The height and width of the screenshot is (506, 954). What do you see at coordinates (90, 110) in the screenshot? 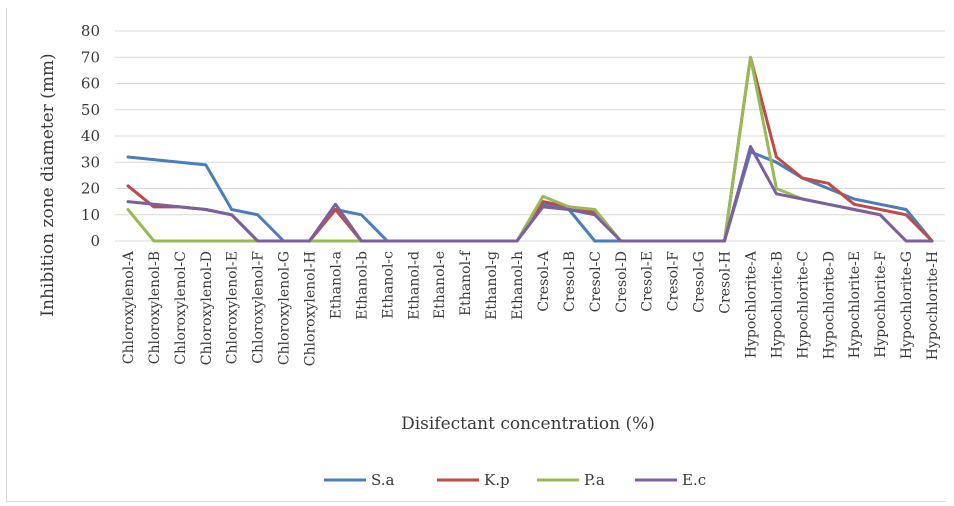
I see `y-tick-label: 50` at bounding box center [90, 110].